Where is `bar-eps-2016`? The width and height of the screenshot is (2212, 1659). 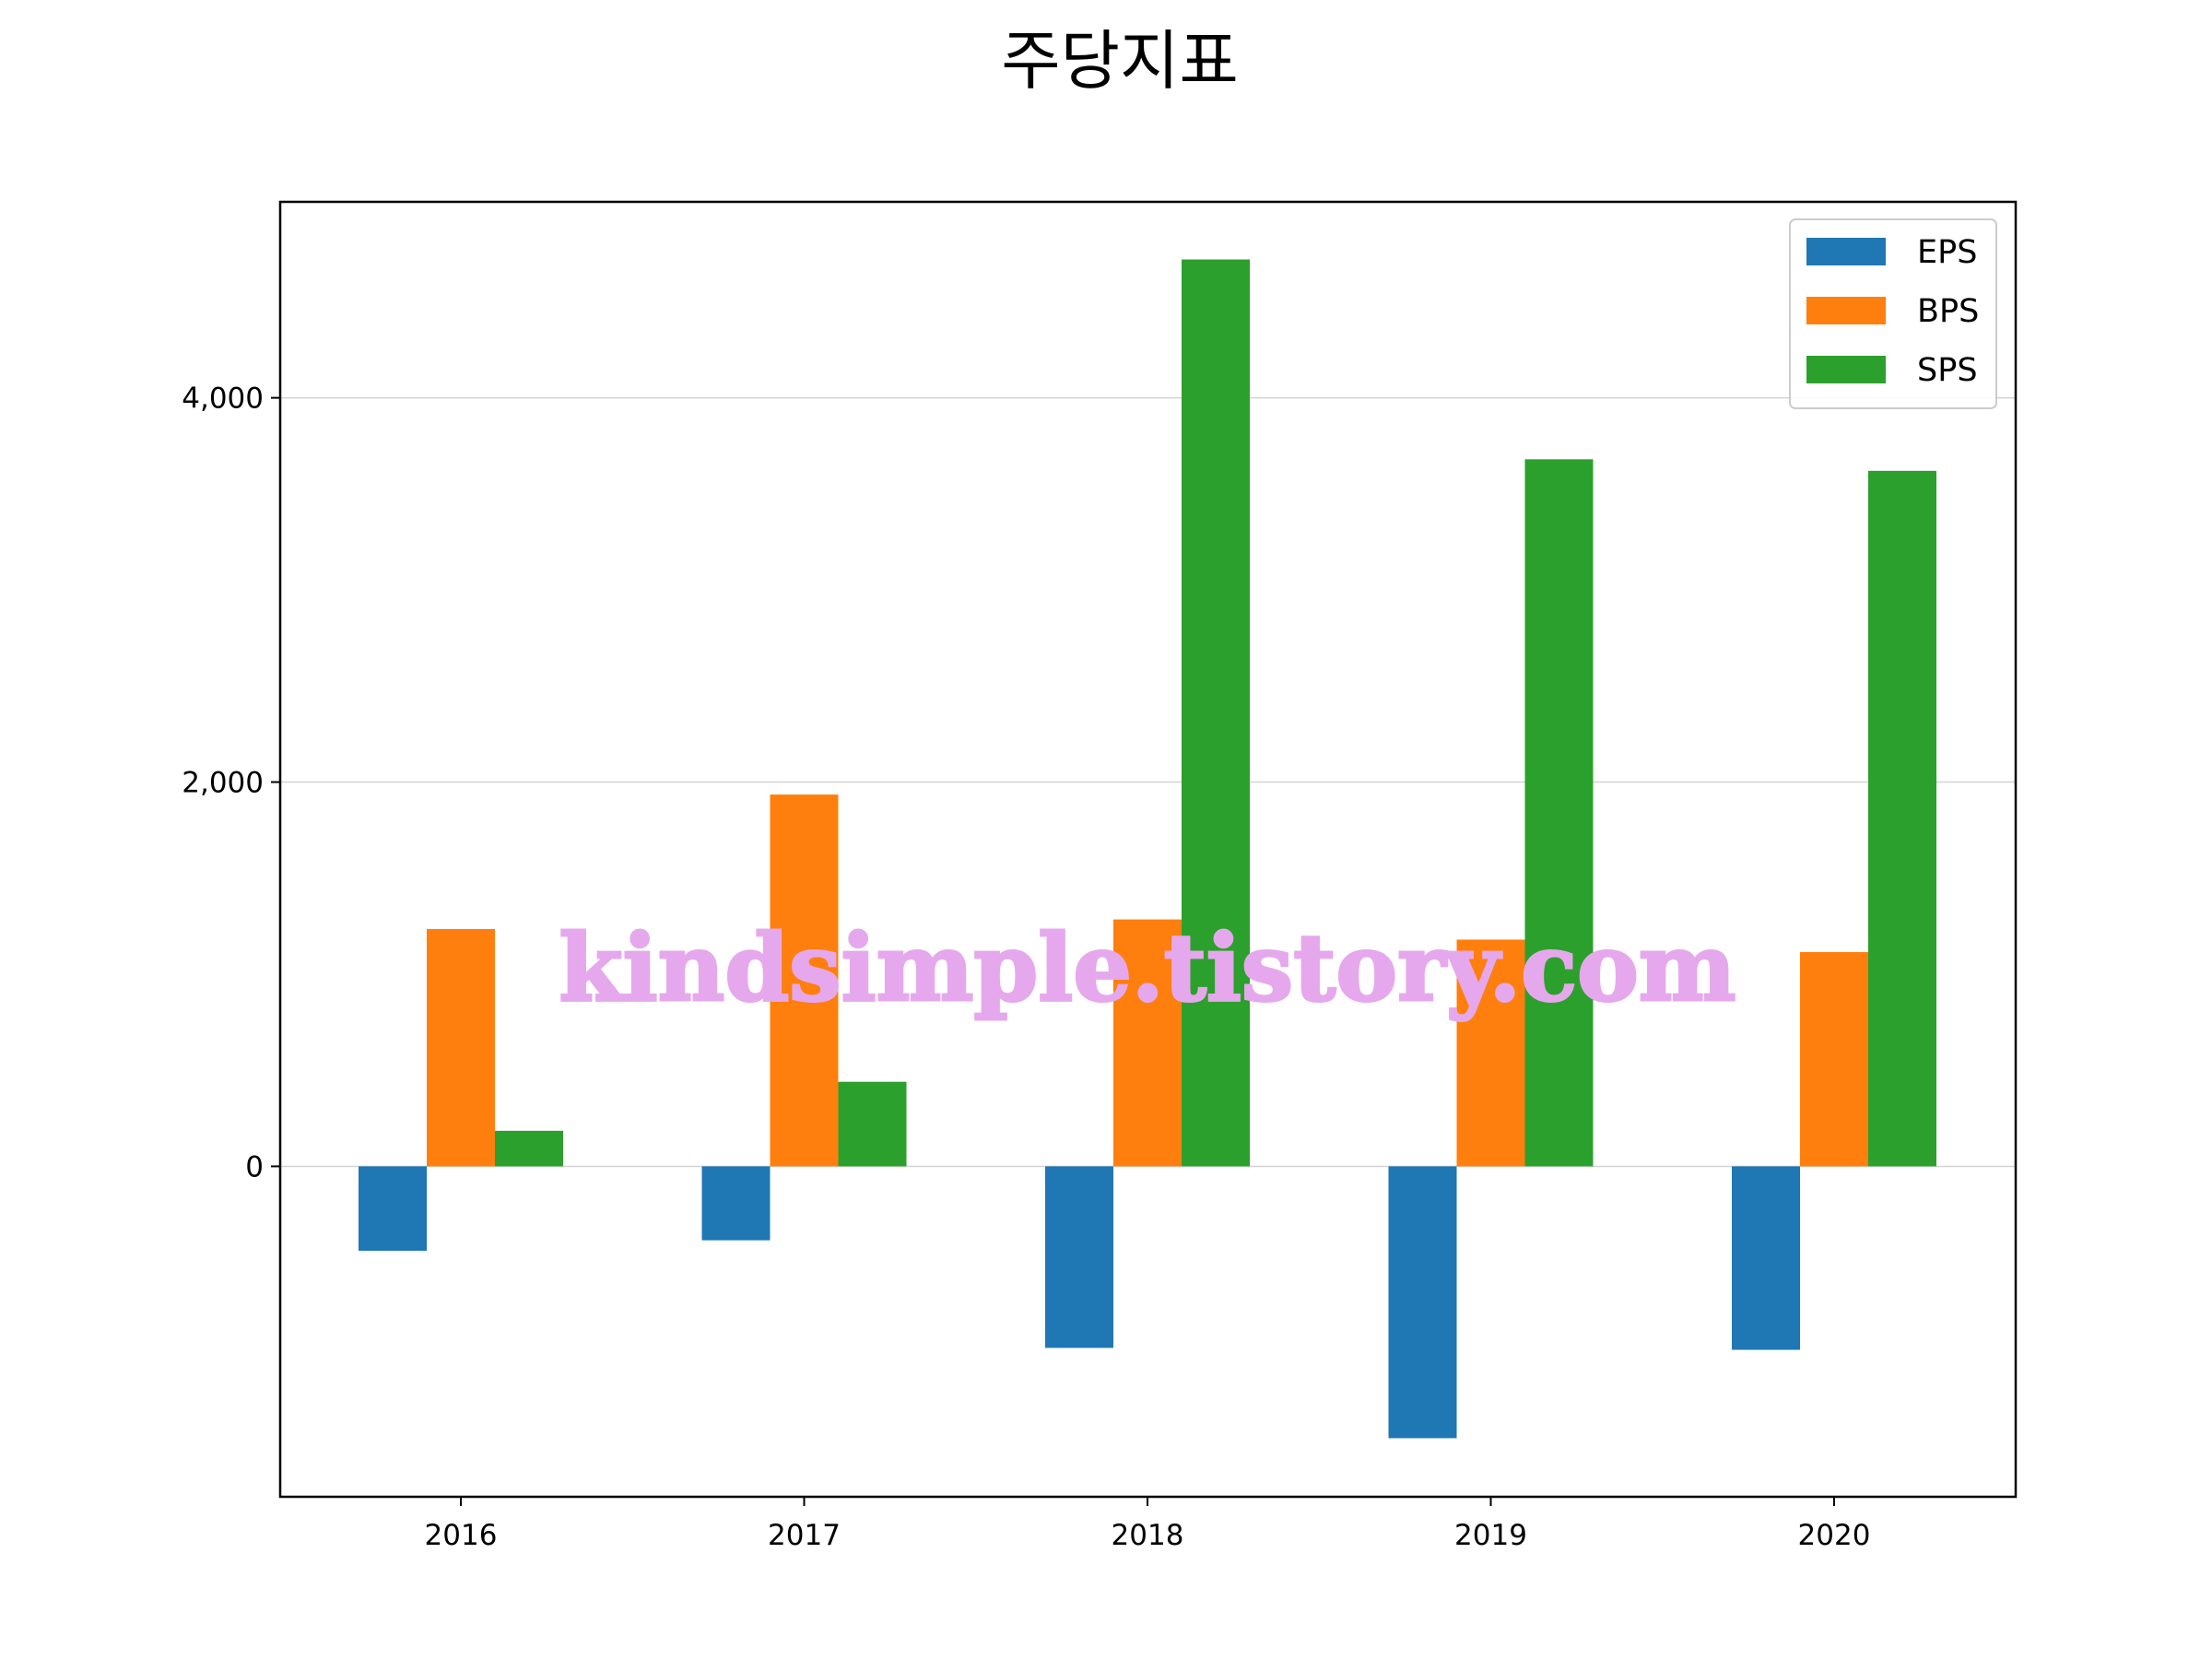
bar-eps-2016 is located at coordinates (393, 1209).